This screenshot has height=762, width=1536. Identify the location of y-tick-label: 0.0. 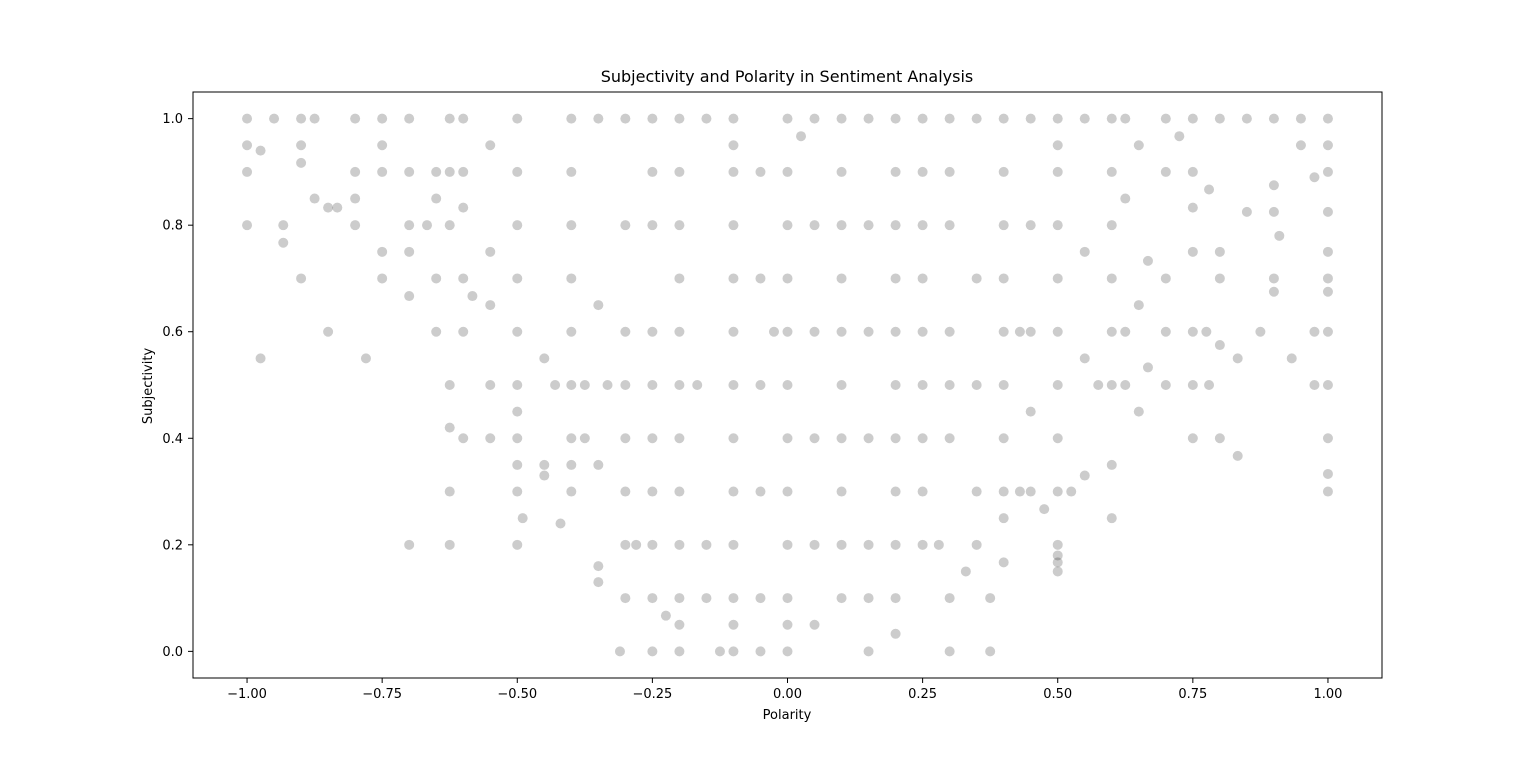
(172, 652).